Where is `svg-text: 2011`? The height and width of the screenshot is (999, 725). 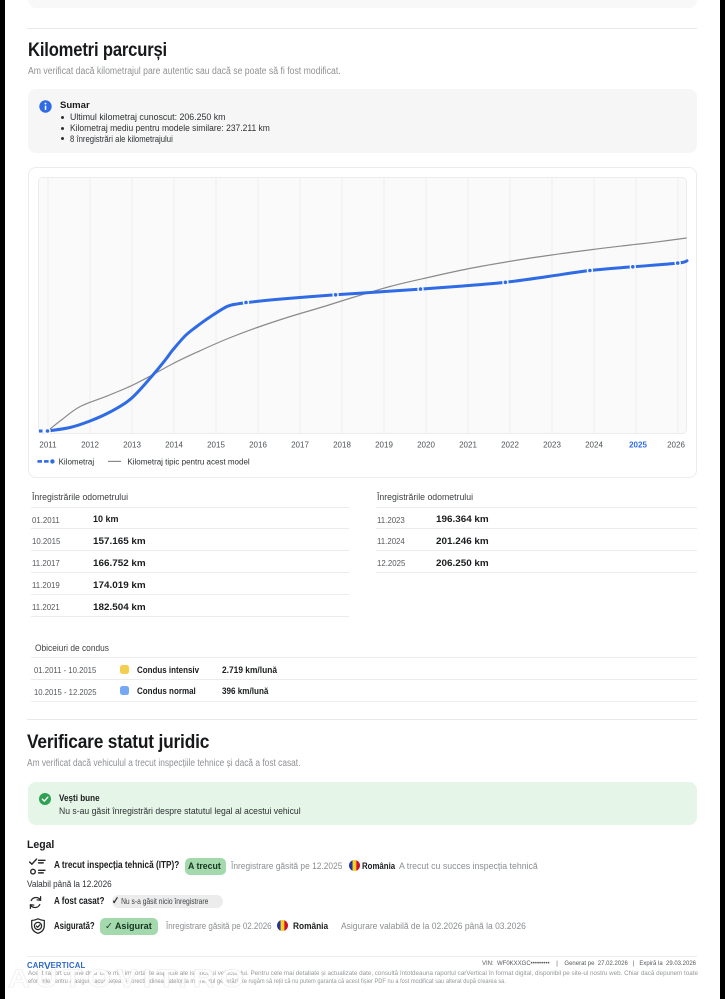
svg-text: 2011 is located at coordinates (48, 445).